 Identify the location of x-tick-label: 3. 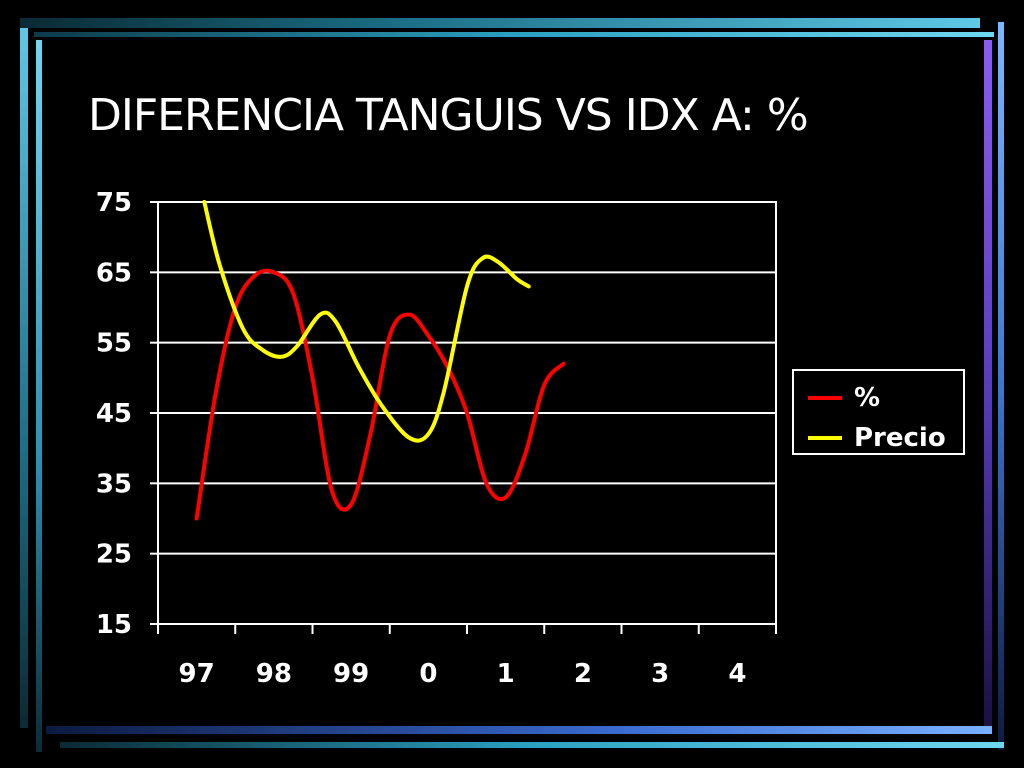
(660, 674).